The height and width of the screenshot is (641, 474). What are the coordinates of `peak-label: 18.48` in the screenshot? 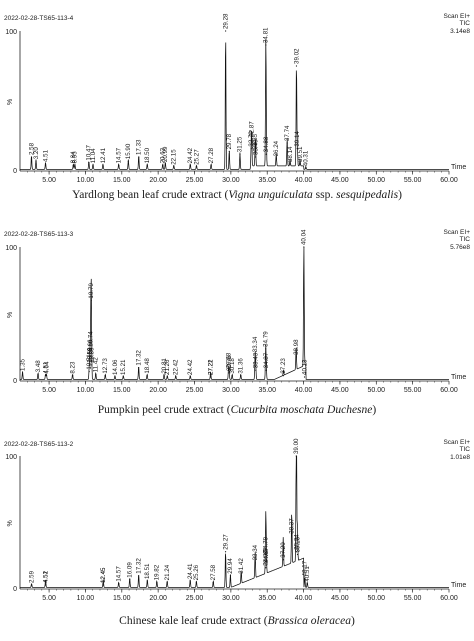 It's located at (147, 366).